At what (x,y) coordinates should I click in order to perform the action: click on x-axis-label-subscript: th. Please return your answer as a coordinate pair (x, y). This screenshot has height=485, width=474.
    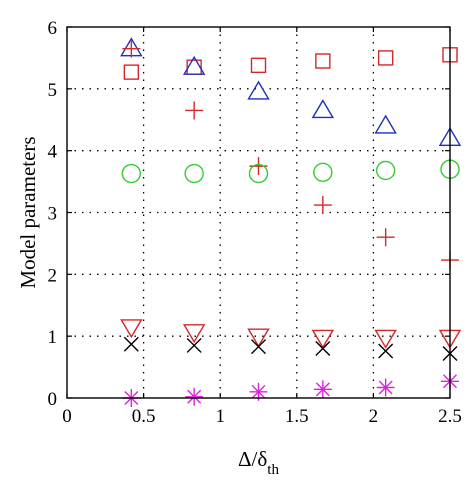
    Looking at the image, I should click on (273, 470).